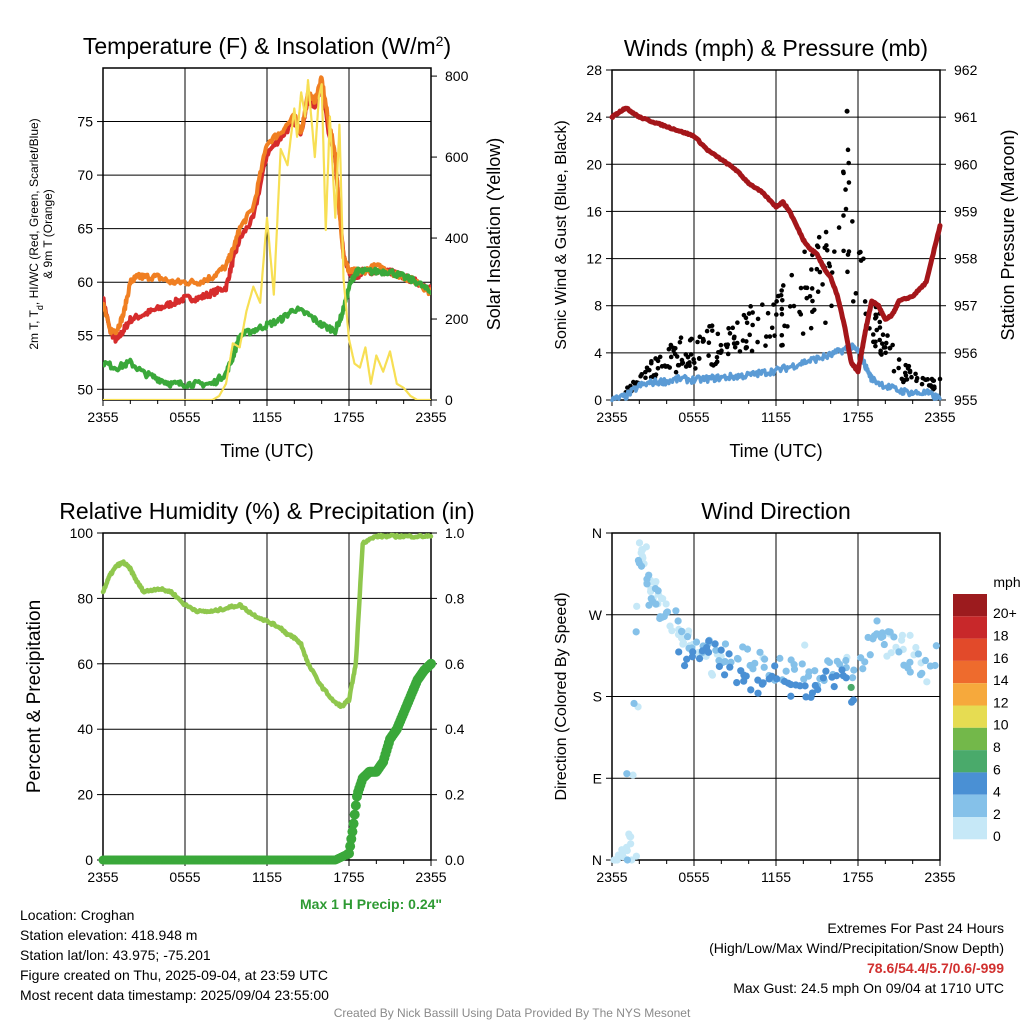 Image resolution: width=1024 pixels, height=1024 pixels. I want to click on winds-ytick-label: 12, so click(594, 259).